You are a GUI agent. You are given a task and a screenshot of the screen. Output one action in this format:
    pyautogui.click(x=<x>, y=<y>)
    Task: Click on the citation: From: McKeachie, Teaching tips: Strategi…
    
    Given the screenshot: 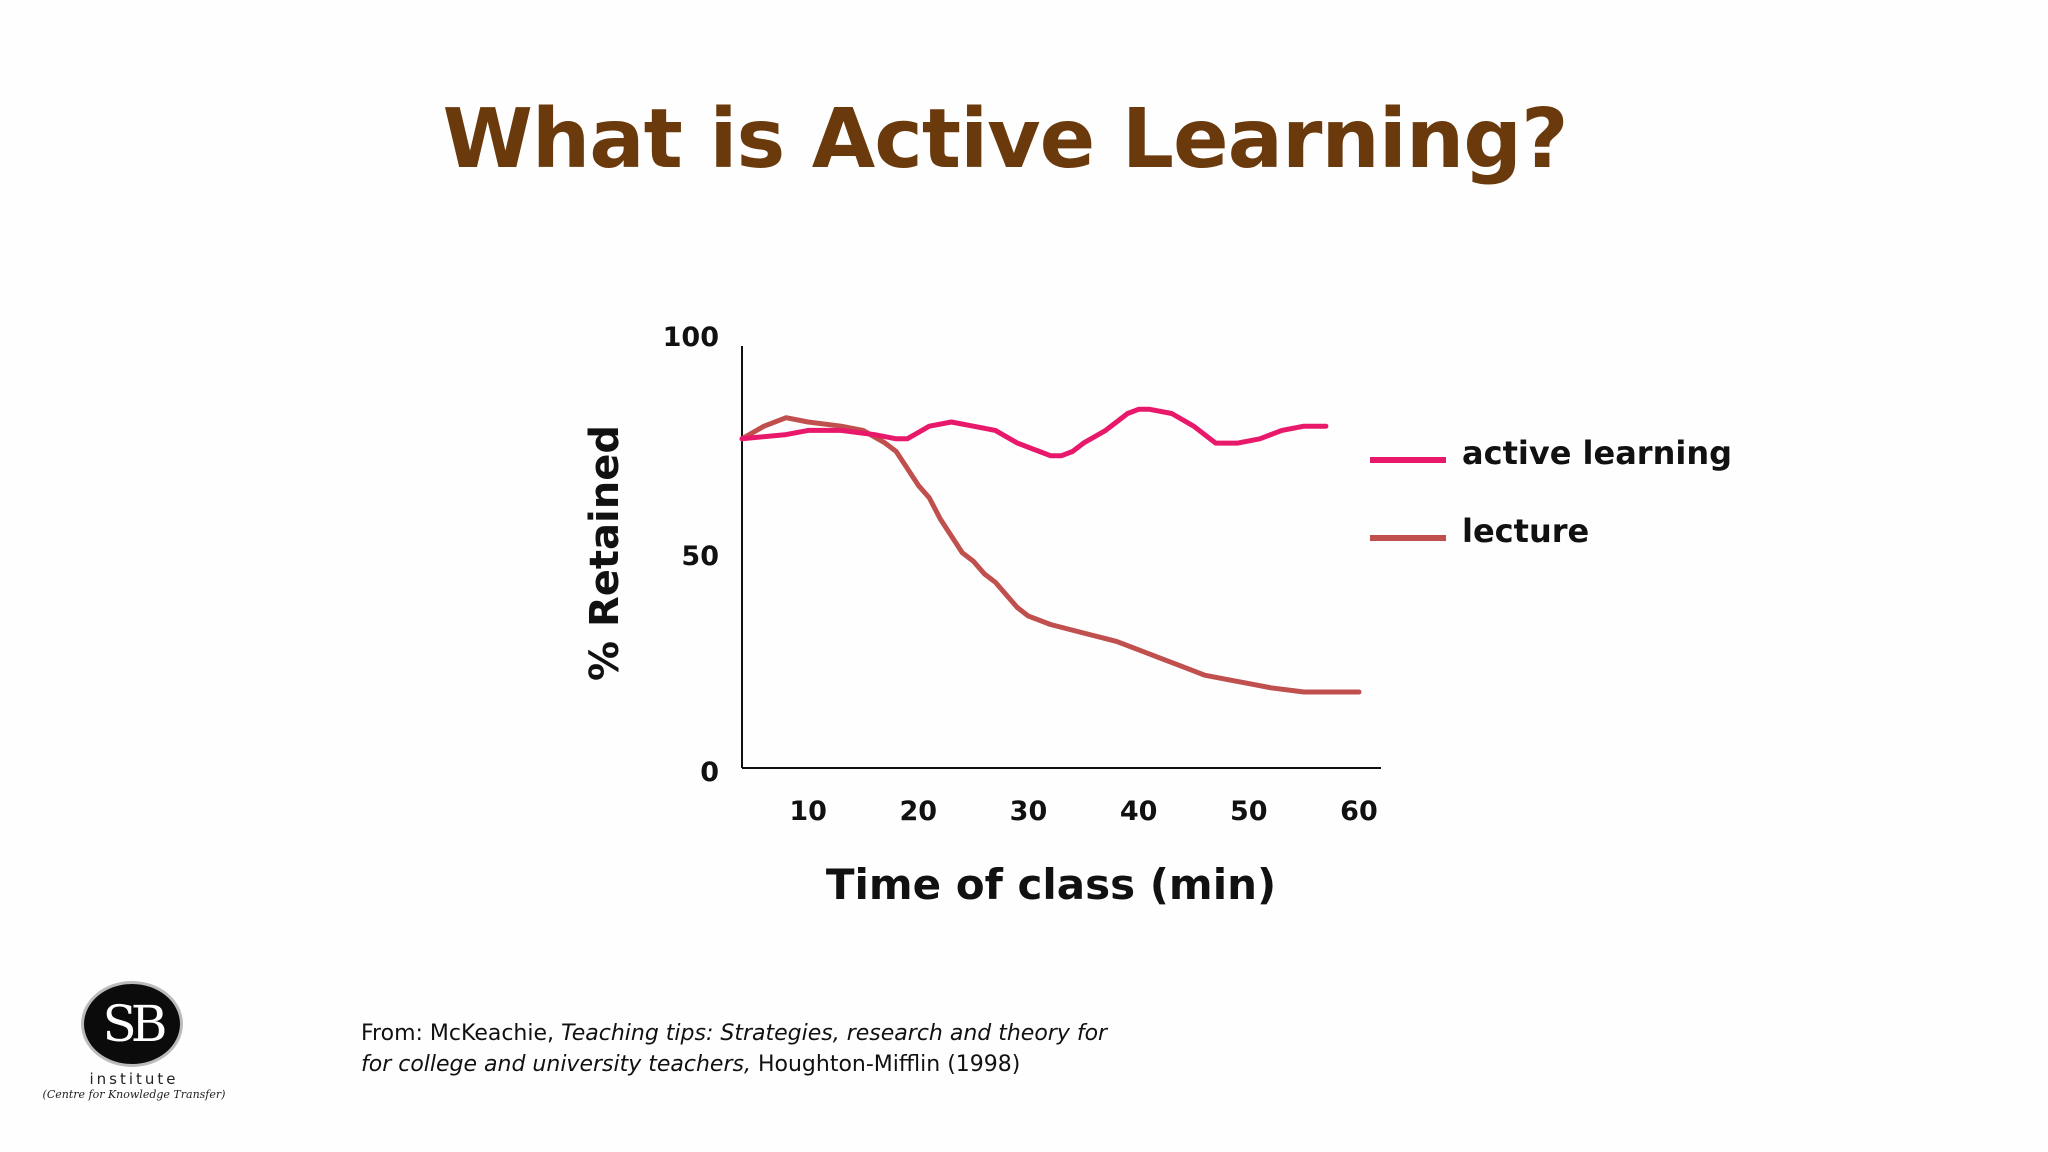 What is the action you would take?
    pyautogui.click(x=734, y=1049)
    